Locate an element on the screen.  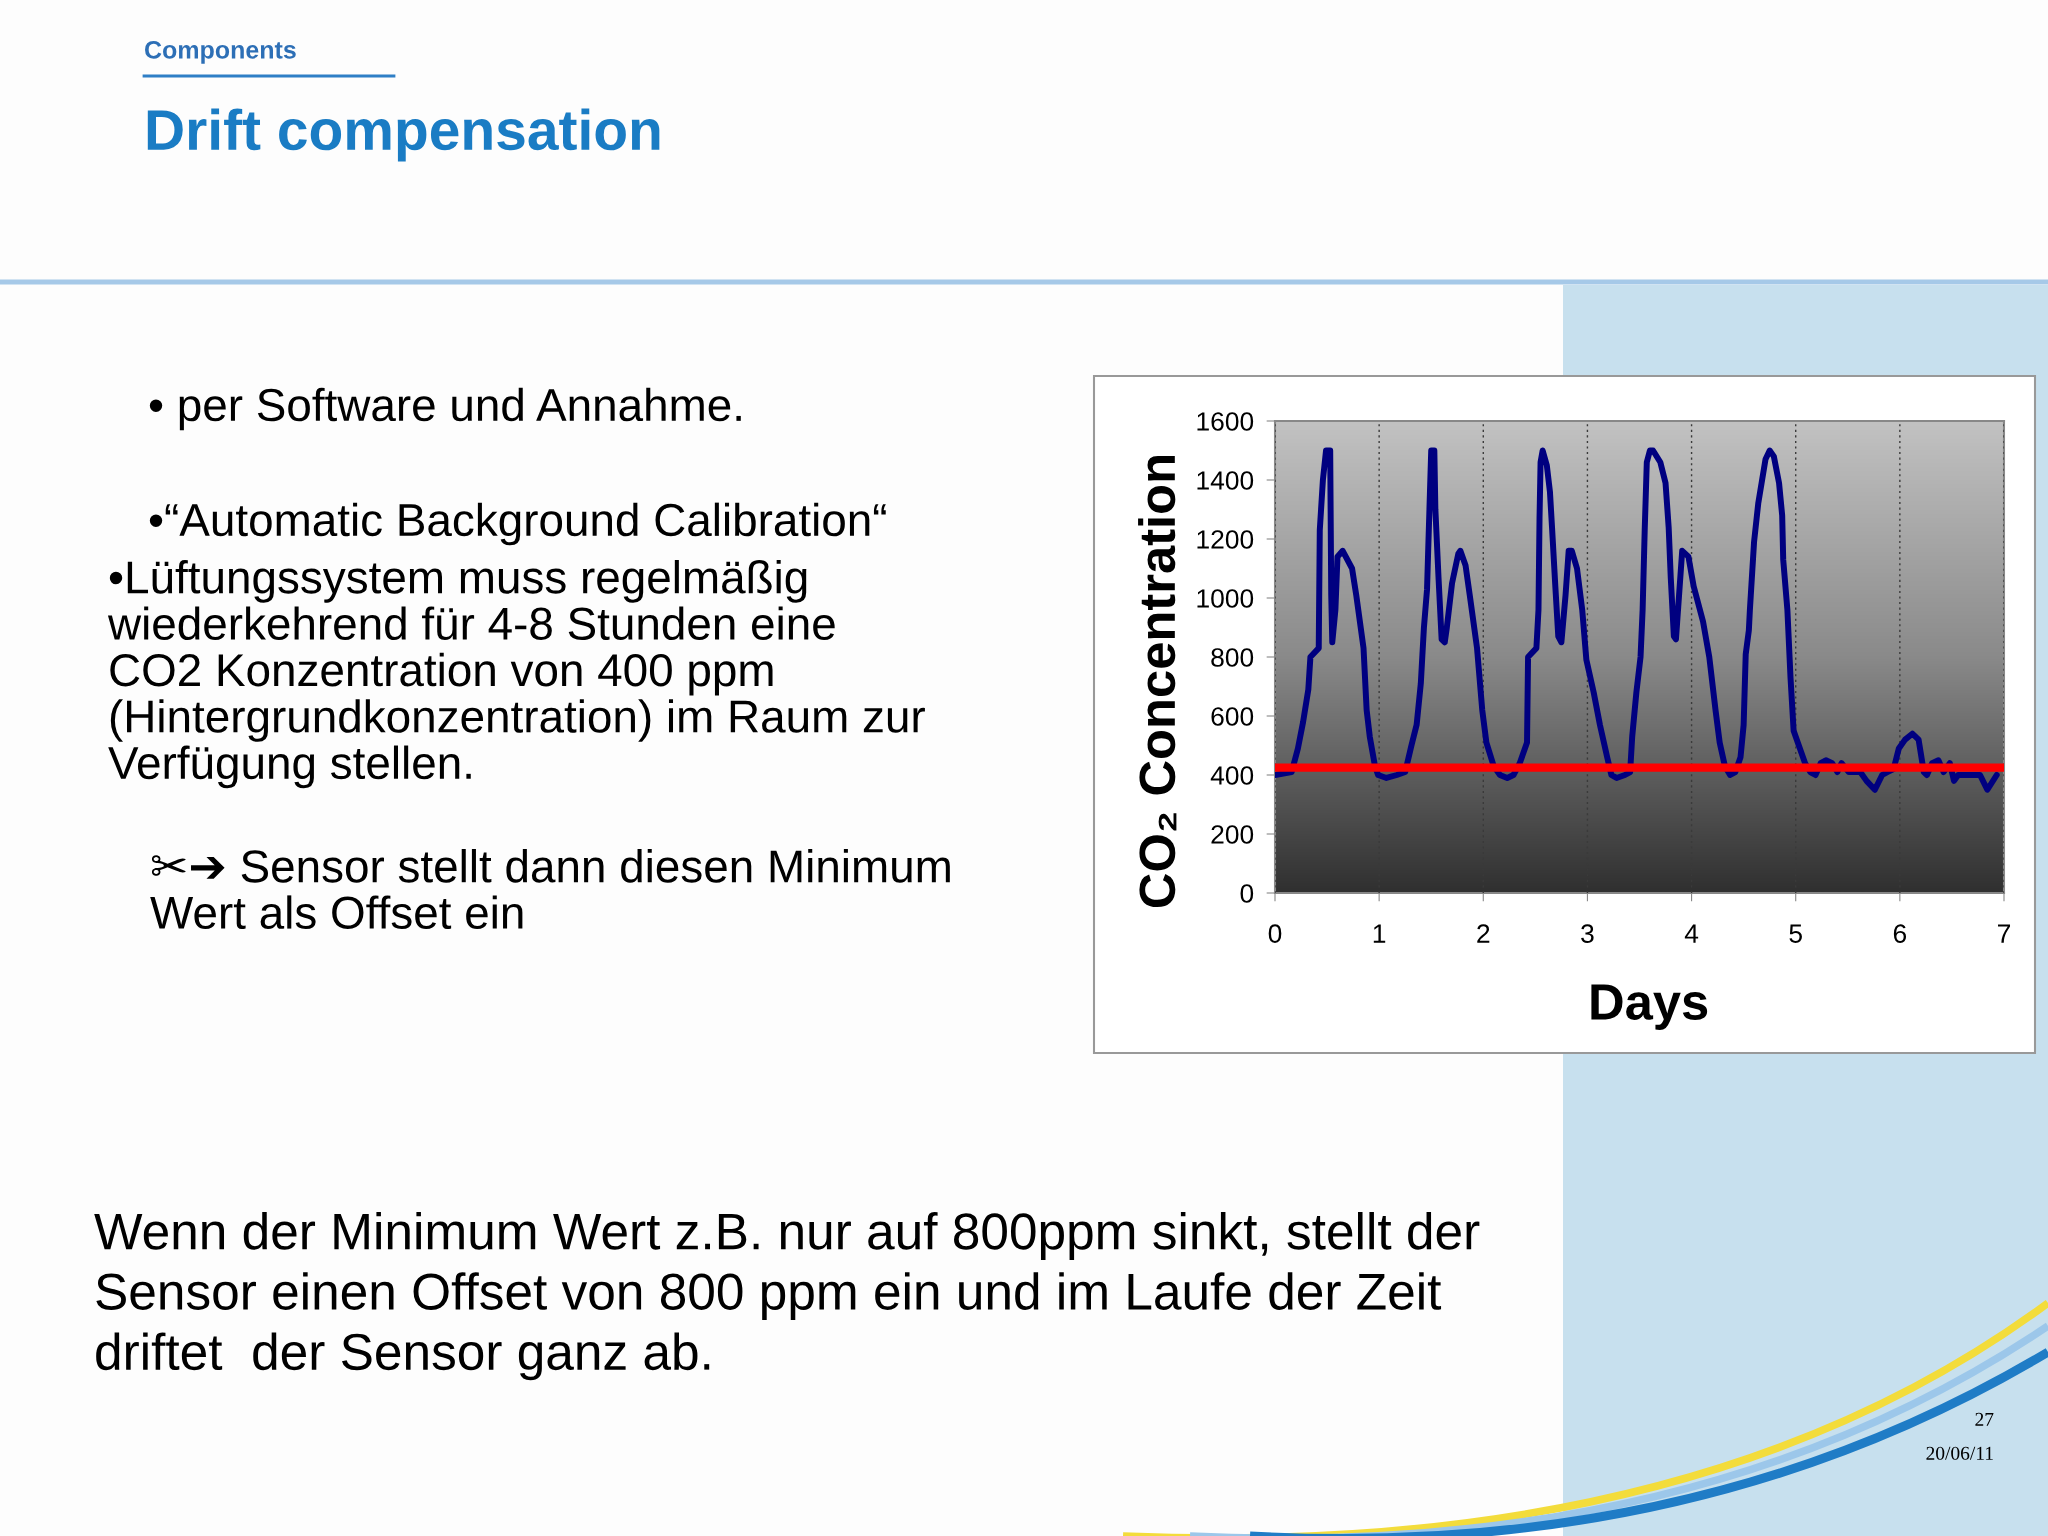
text: Drift compensation is located at coordinates (403, 135).